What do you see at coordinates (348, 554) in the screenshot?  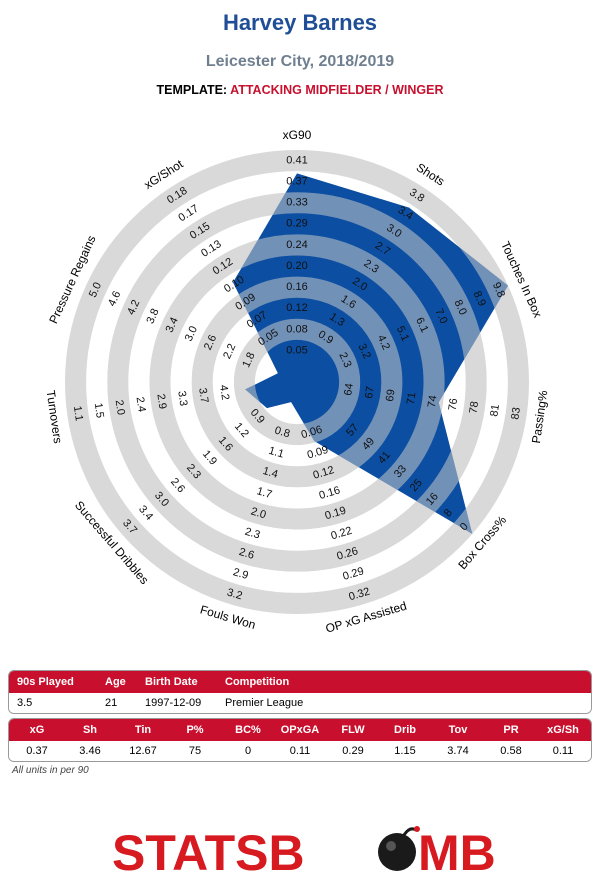 I see `tick-label: 0.26` at bounding box center [348, 554].